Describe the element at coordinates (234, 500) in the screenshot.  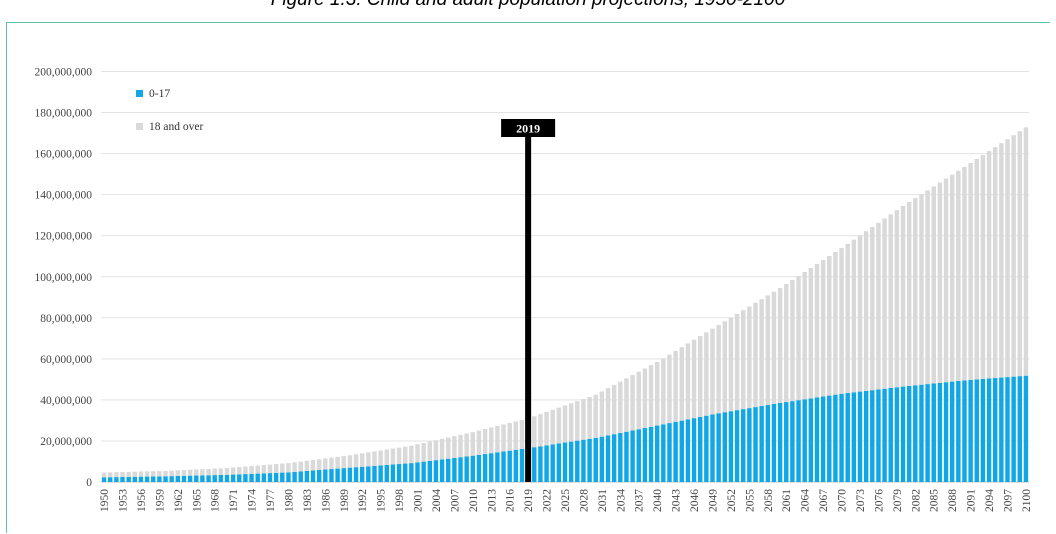
I see `x-tick-label: 1971` at that location.